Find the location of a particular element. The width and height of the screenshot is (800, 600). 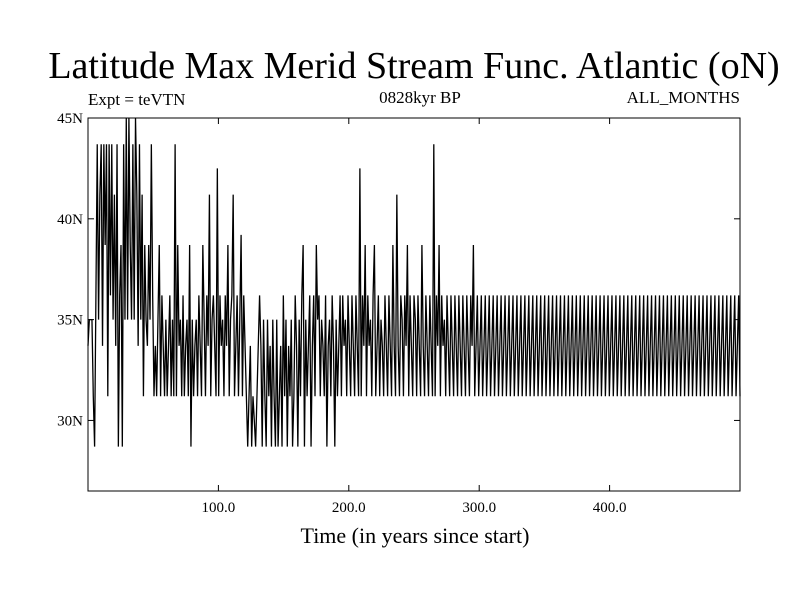

y-tick-label: 30N is located at coordinates (70, 421).